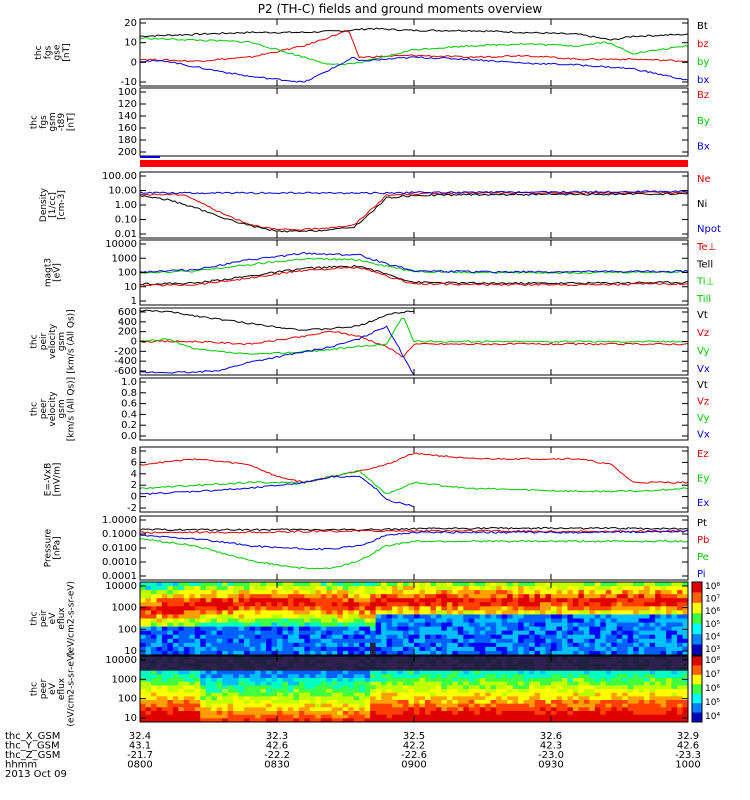 This screenshot has height=800, width=750. What do you see at coordinates (134, 485) in the screenshot?
I see `ytick-label: 2` at bounding box center [134, 485].